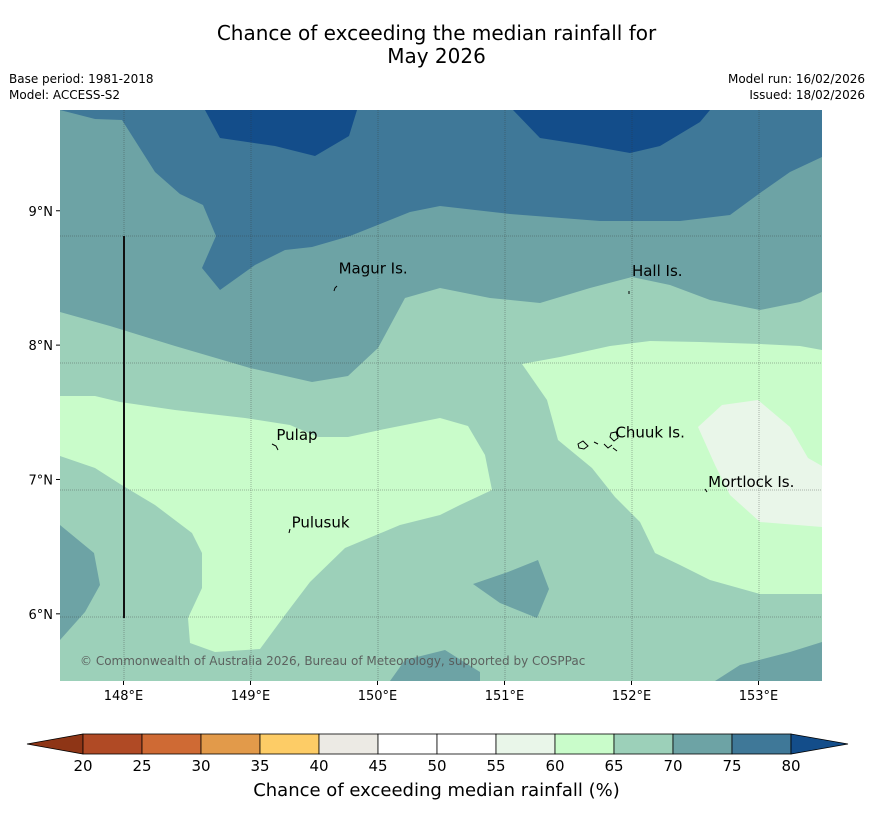 This screenshot has height=816, width=873. I want to click on issued-text: Issued: 18/02/2026, so click(807, 95).